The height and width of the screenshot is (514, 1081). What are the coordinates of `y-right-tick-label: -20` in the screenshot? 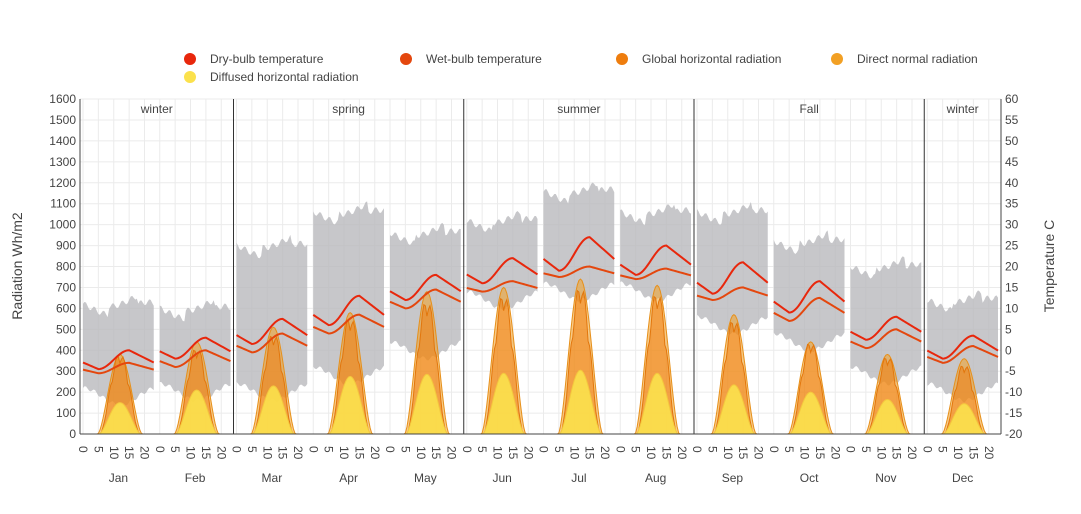 It's located at (1014, 434).